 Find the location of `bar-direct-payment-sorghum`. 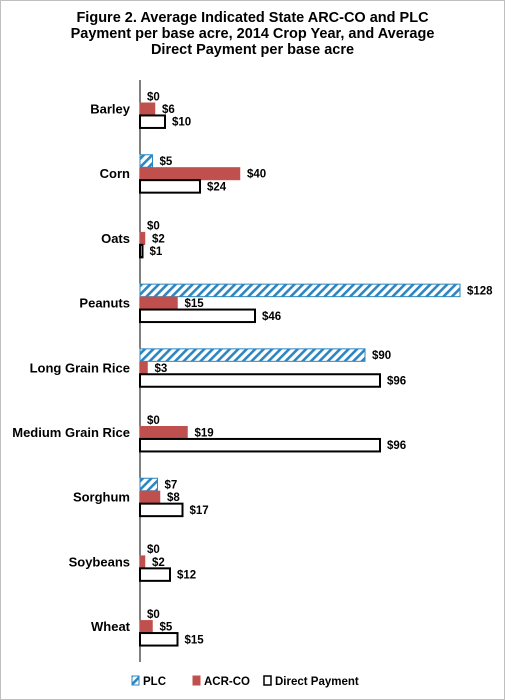

bar-direct-payment-sorghum is located at coordinates (161, 510).